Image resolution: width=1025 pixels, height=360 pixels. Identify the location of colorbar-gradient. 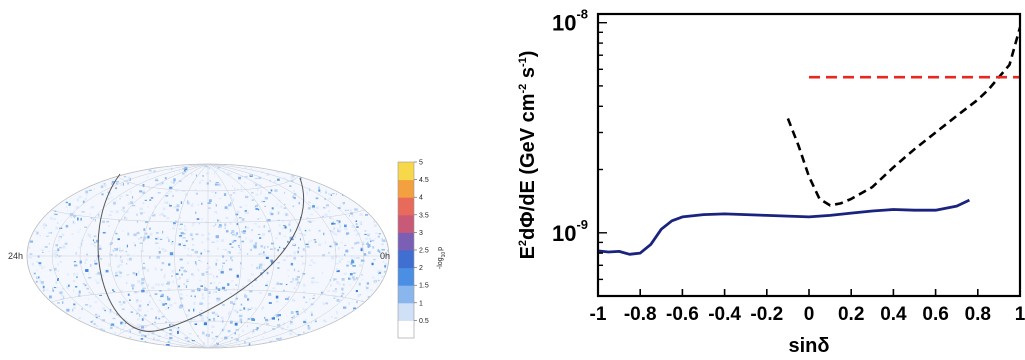
(406, 250).